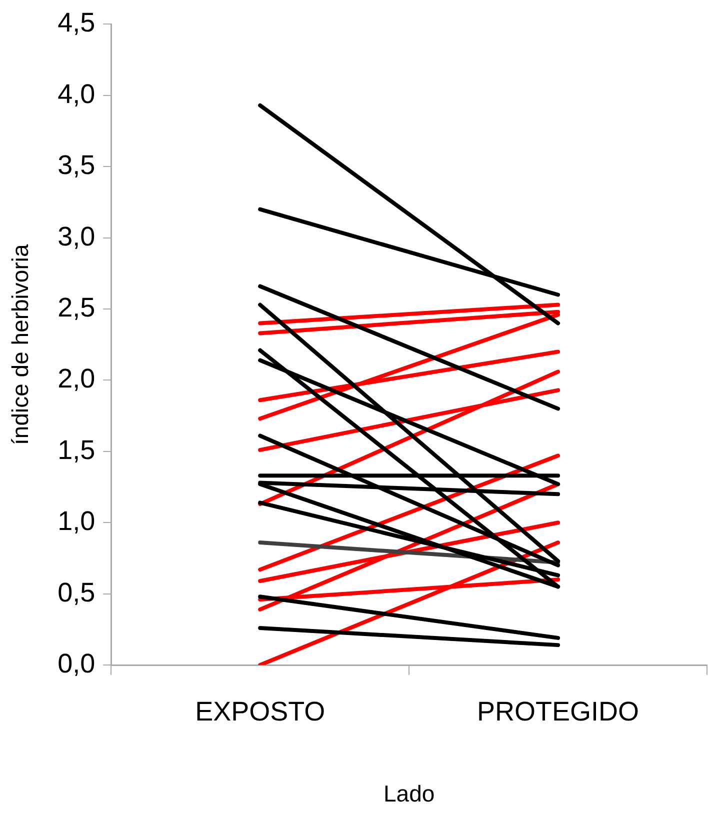 The width and height of the screenshot is (709, 819). Describe the element at coordinates (77, 449) in the screenshot. I see `y-tick-label: 1,5` at that location.